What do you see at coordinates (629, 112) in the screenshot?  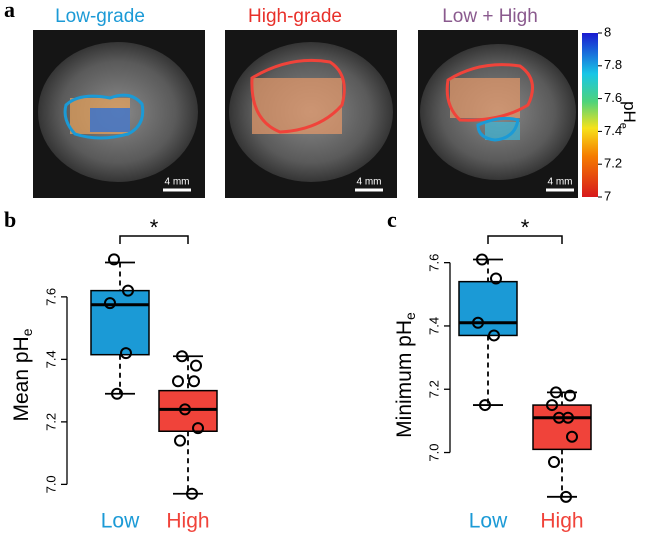 I see `colorbar-label-main: pH` at bounding box center [629, 112].